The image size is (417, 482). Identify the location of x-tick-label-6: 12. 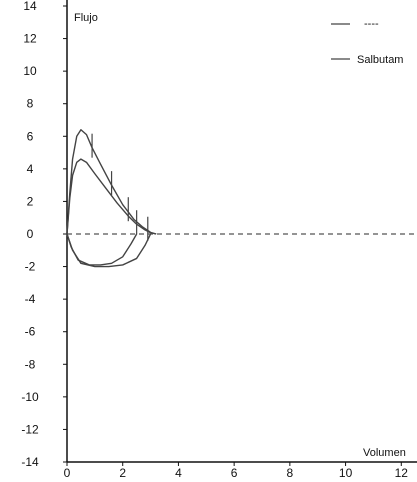
(402, 473).